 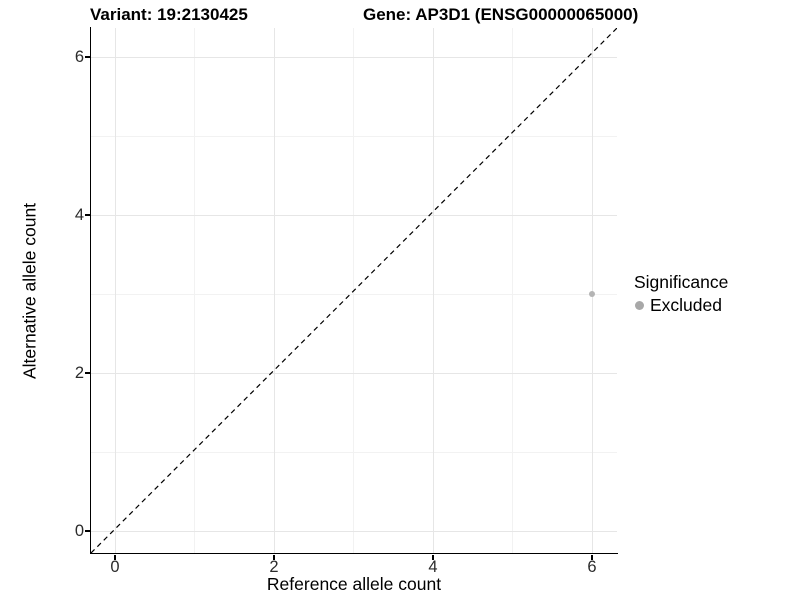 I want to click on data-point, so click(x=592, y=294).